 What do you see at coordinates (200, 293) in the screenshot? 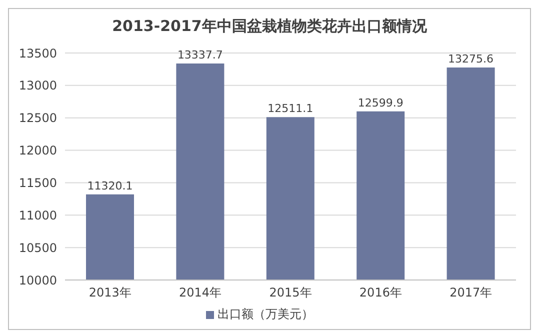
I see `x-tick-label: 2014年` at bounding box center [200, 293].